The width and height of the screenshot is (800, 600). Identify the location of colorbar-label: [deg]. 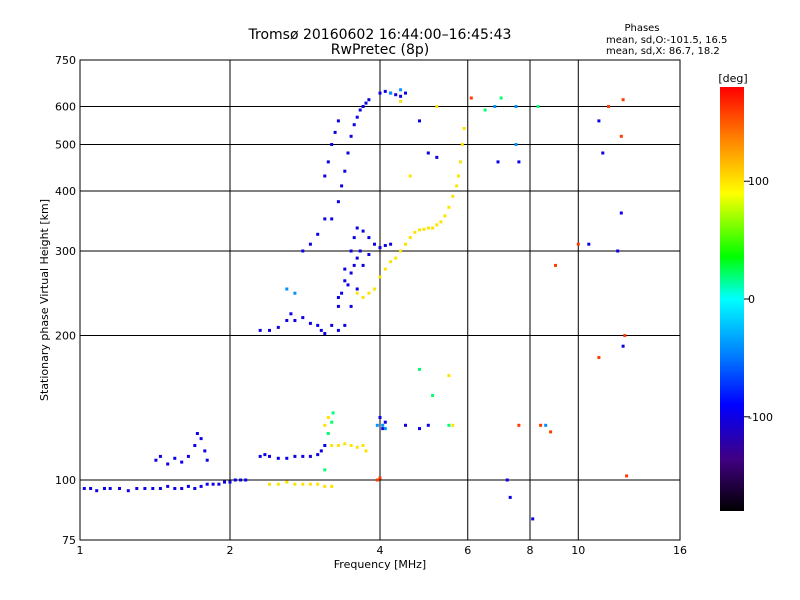
(732, 78).